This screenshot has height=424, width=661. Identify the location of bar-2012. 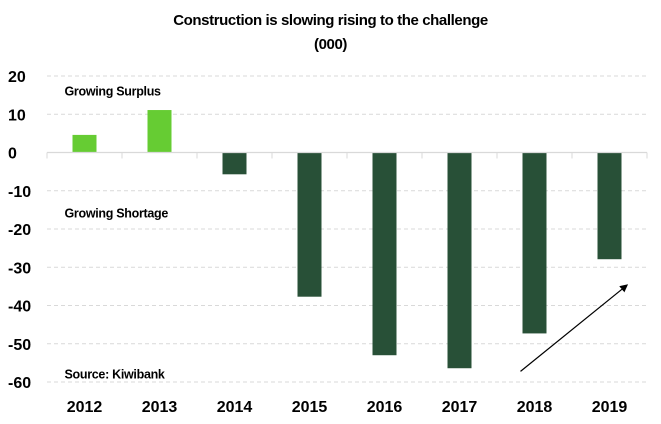
(84, 143).